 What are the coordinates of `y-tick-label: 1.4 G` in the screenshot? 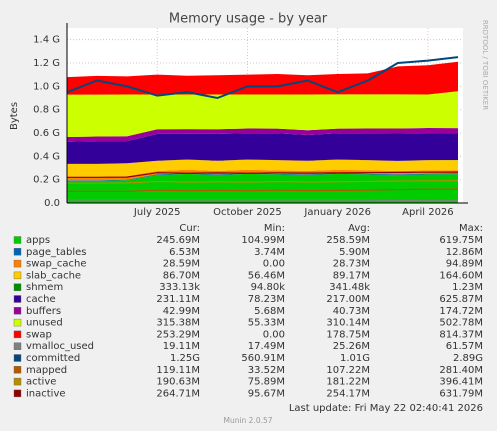 It's located at (46, 40).